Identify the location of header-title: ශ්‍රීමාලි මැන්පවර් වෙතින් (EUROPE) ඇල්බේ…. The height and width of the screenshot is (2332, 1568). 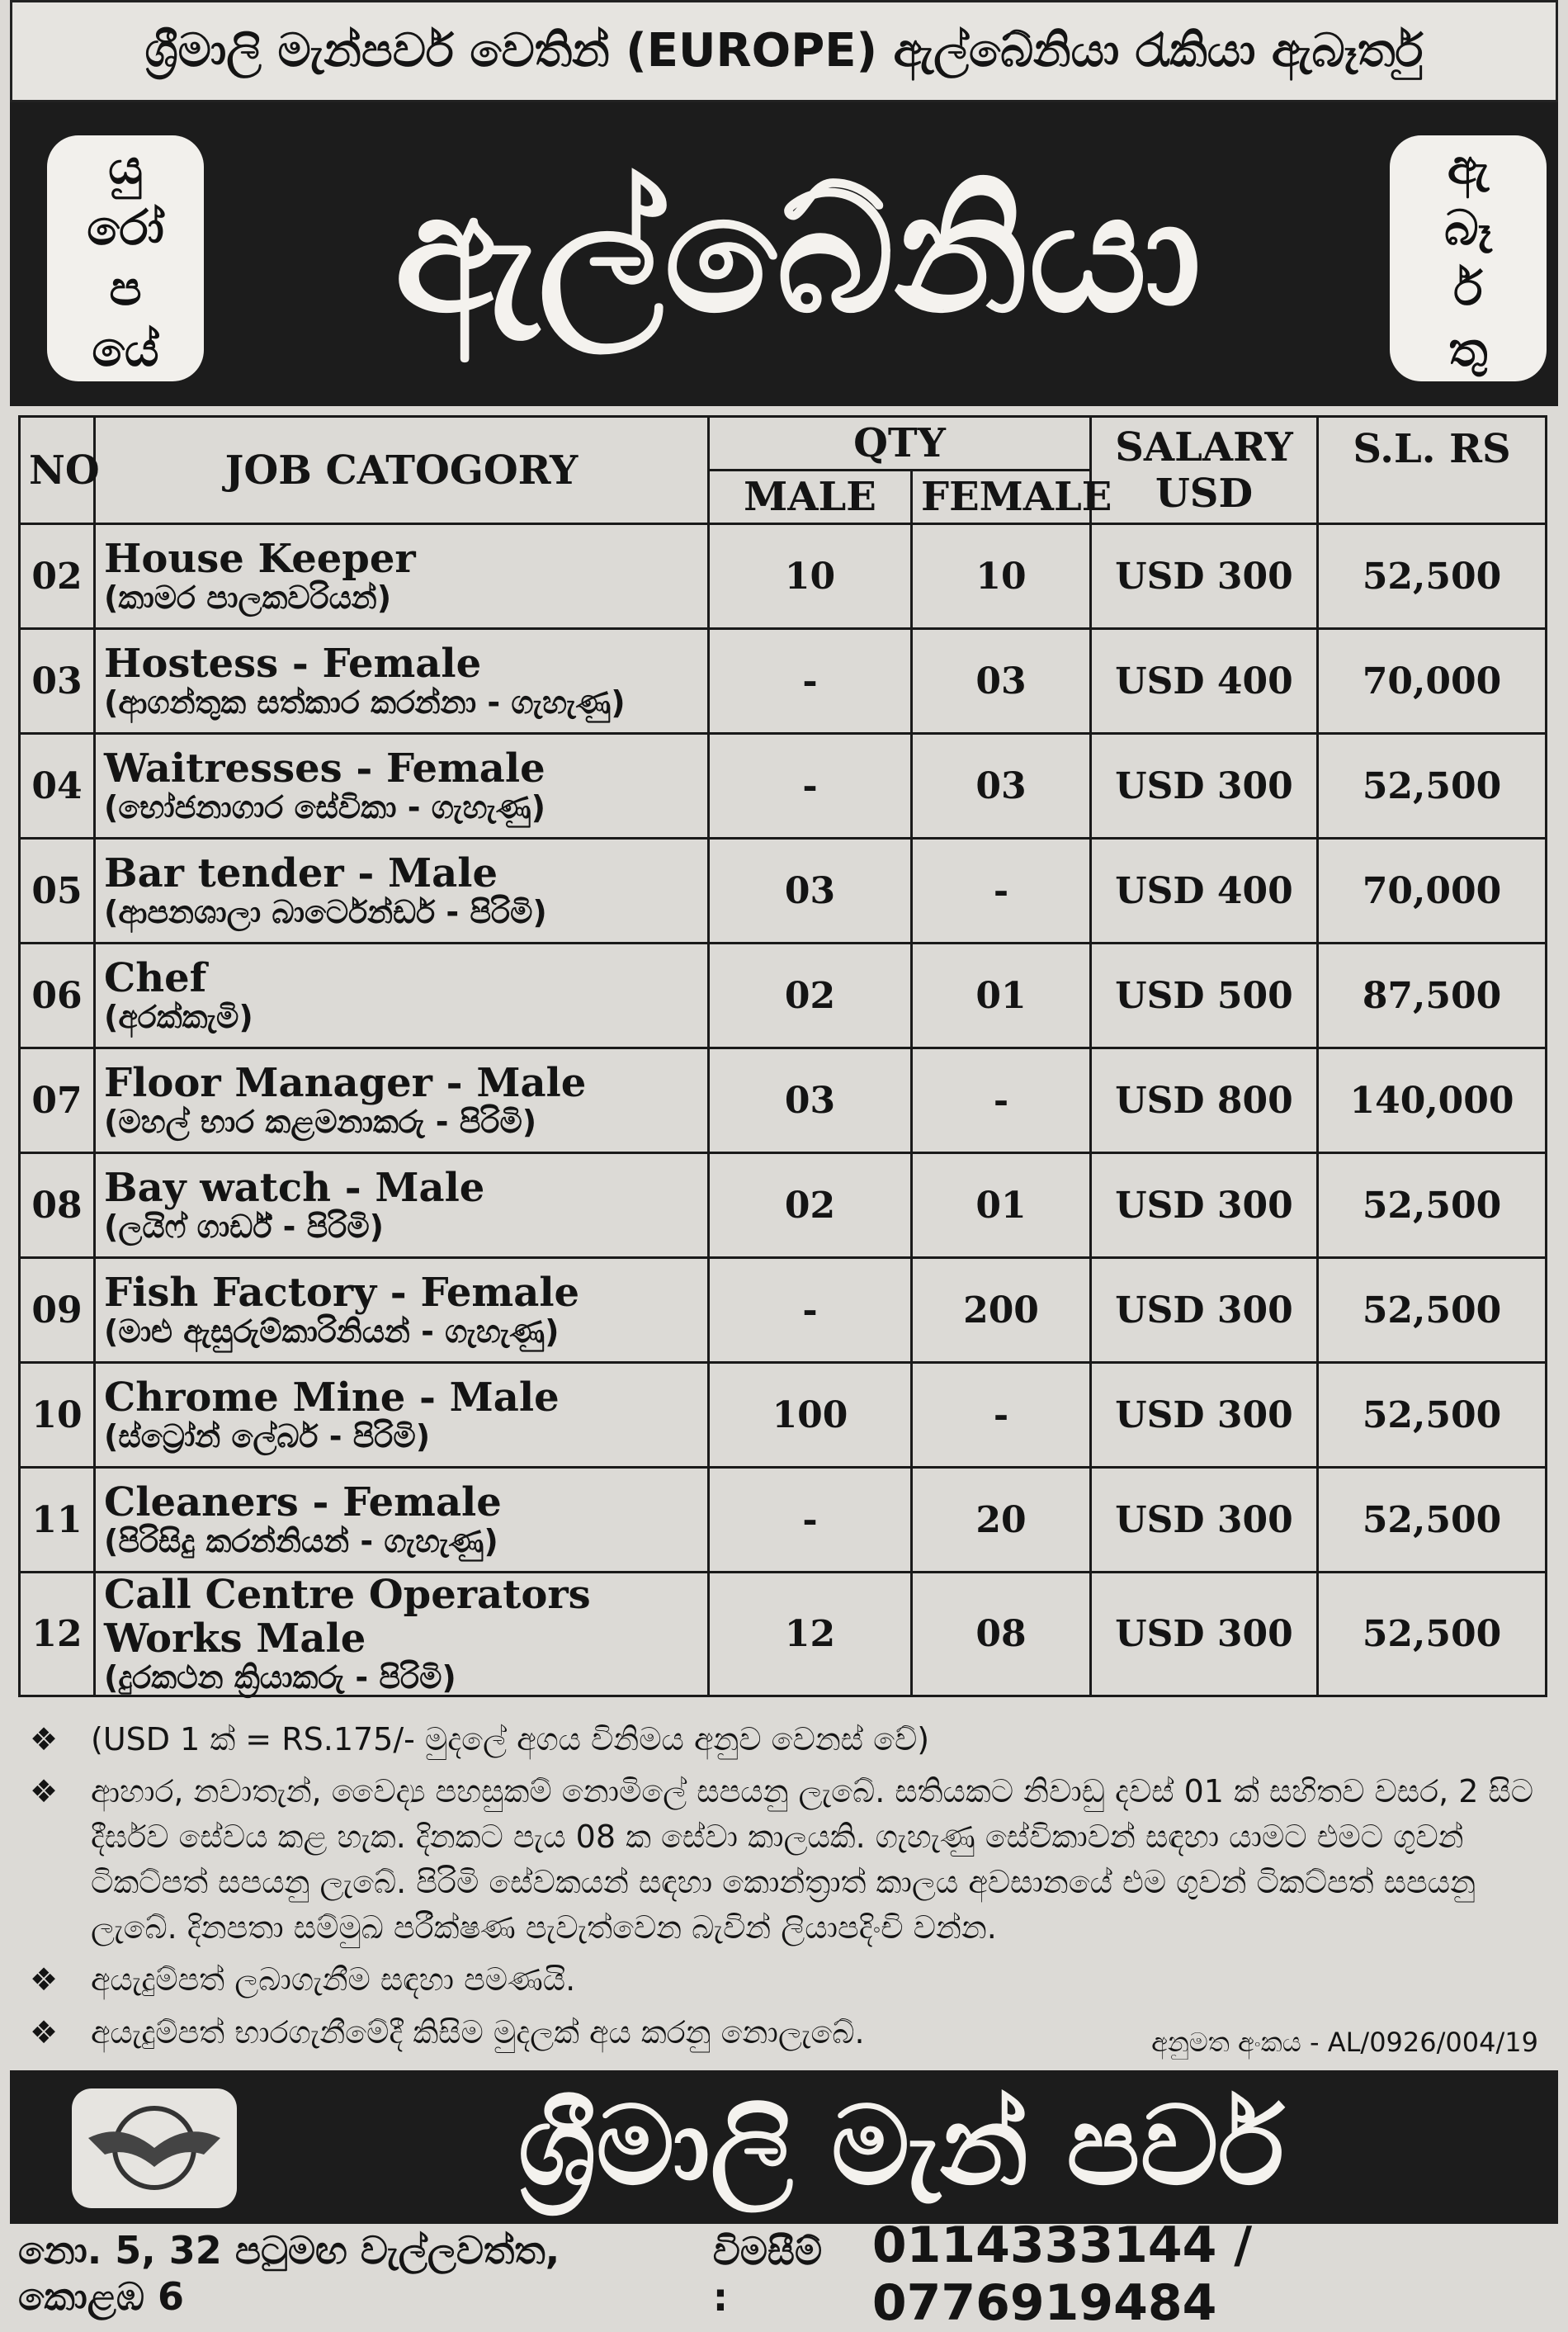
(784, 51).